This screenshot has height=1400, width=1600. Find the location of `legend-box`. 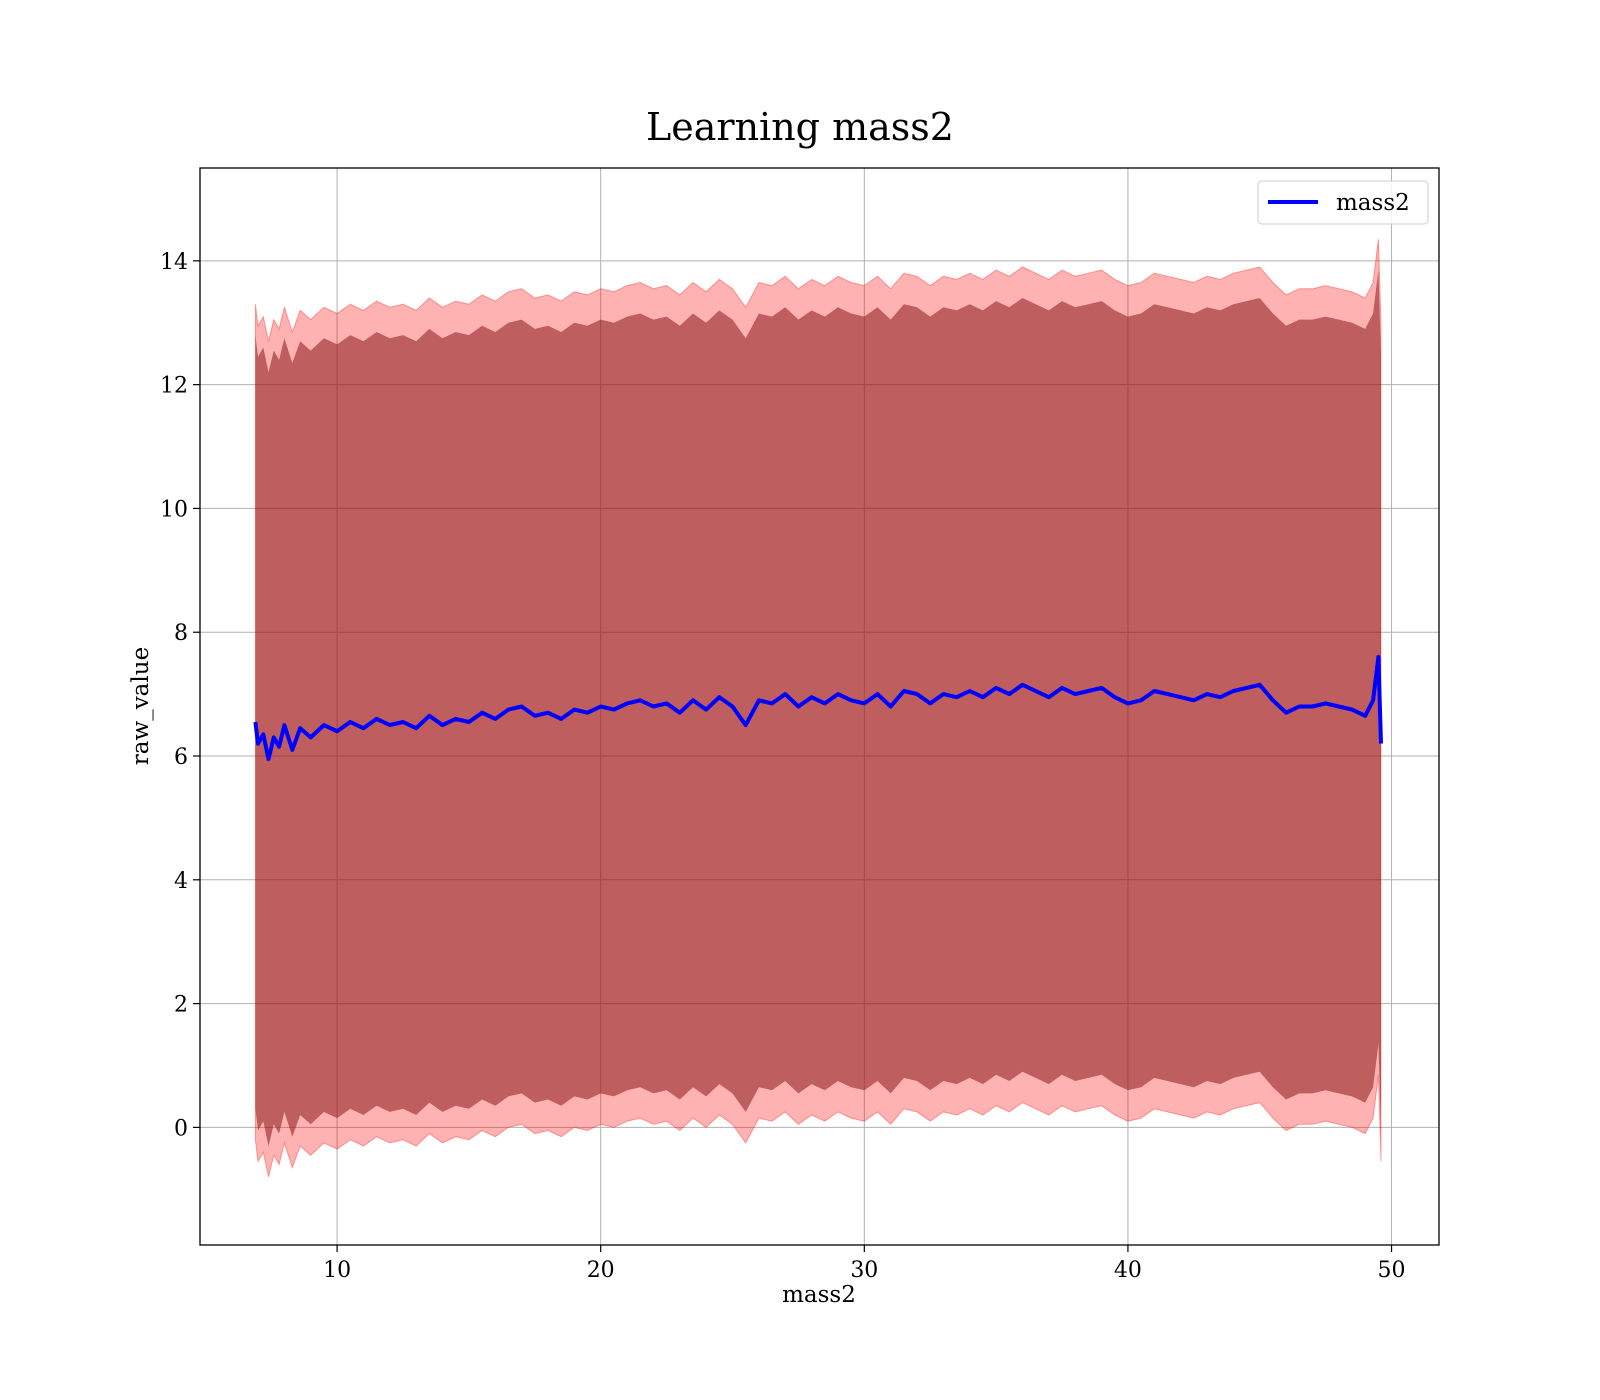

legend-box is located at coordinates (1343, 202).